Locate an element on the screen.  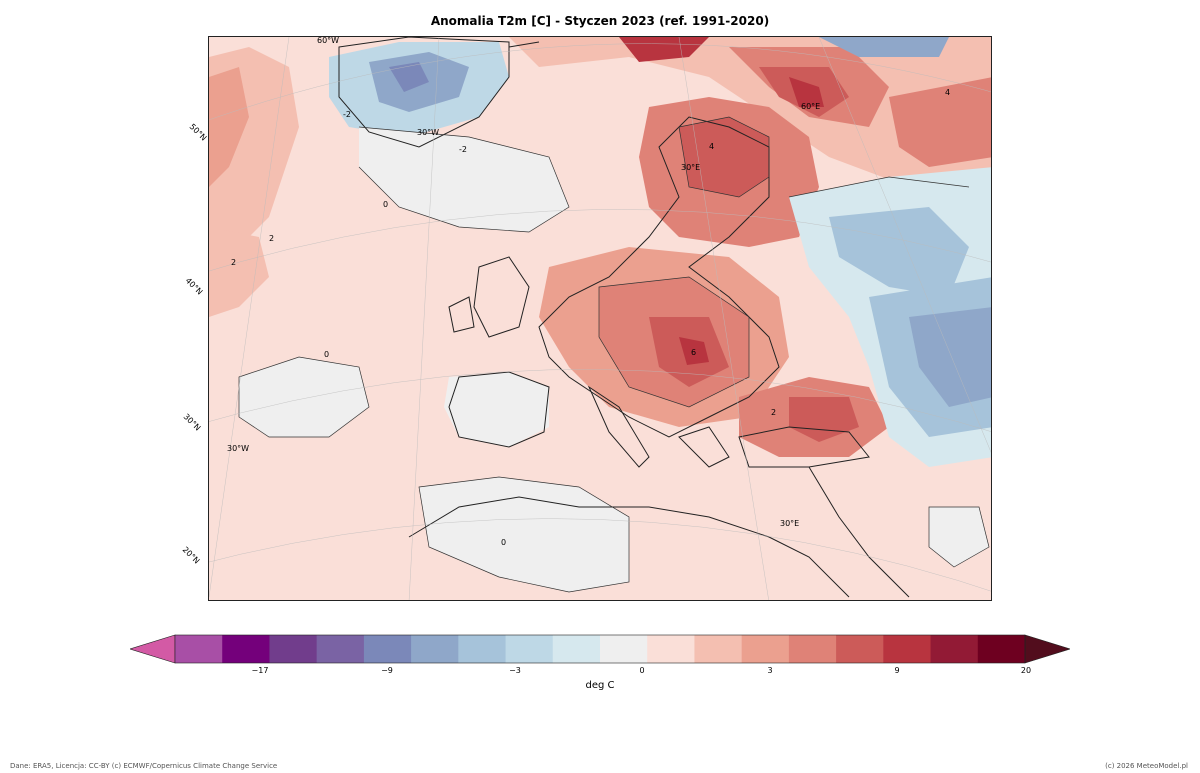
colorbar-tick-label: 0 is located at coordinates (642, 670).